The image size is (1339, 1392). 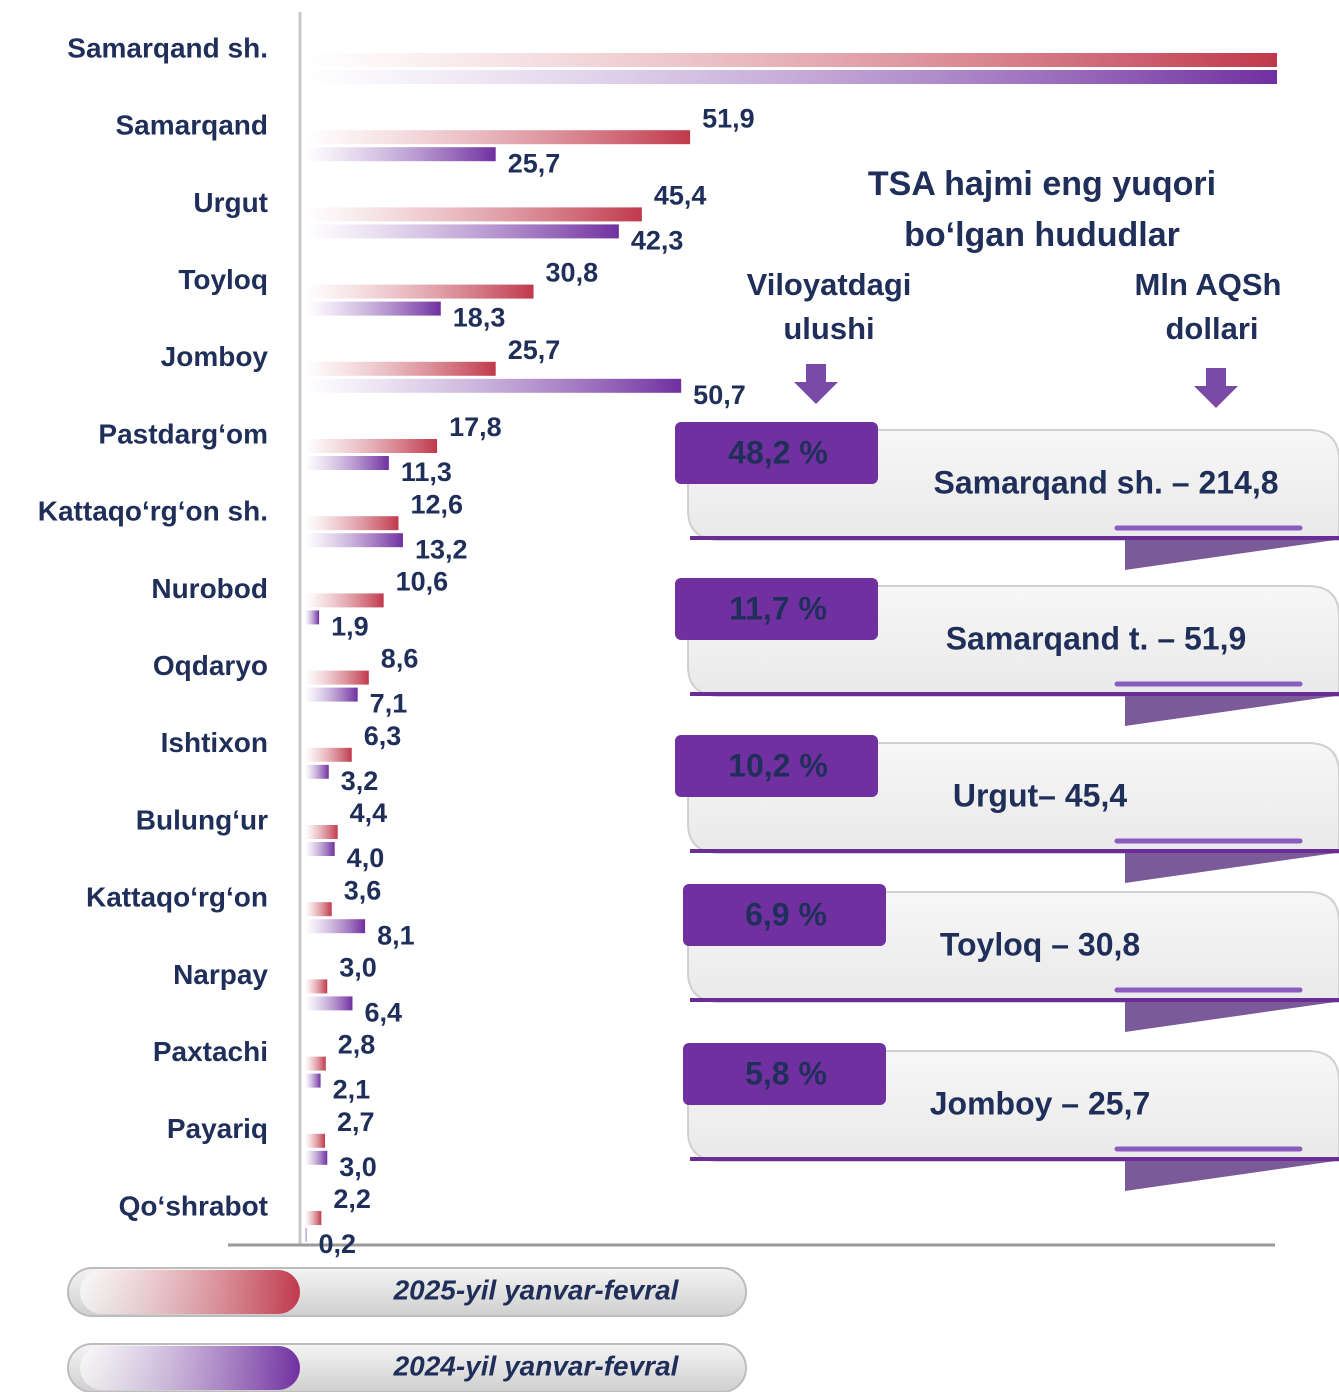 What do you see at coordinates (436, 504) in the screenshot?
I see `data-label: 12,6` at bounding box center [436, 504].